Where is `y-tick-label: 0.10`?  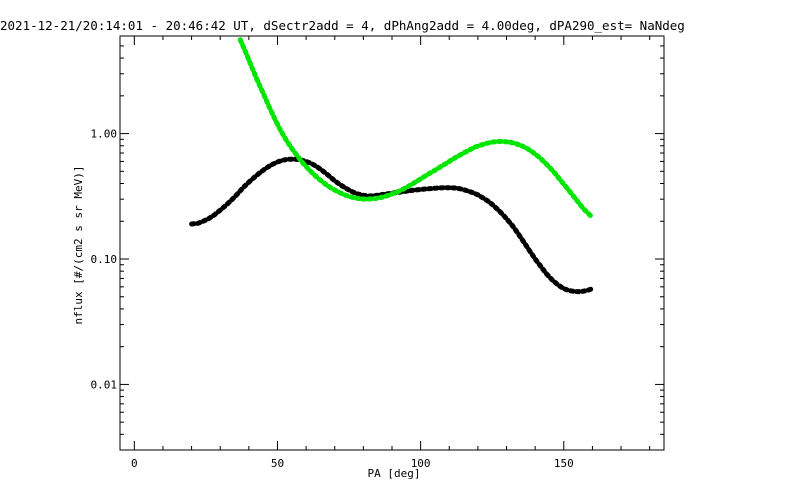
y-tick-label: 0.10 is located at coordinates (104, 259).